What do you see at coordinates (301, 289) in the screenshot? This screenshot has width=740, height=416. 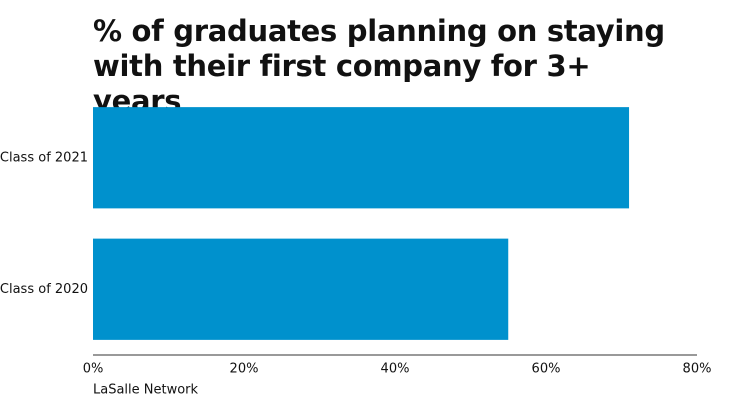 I see `bar` at bounding box center [301, 289].